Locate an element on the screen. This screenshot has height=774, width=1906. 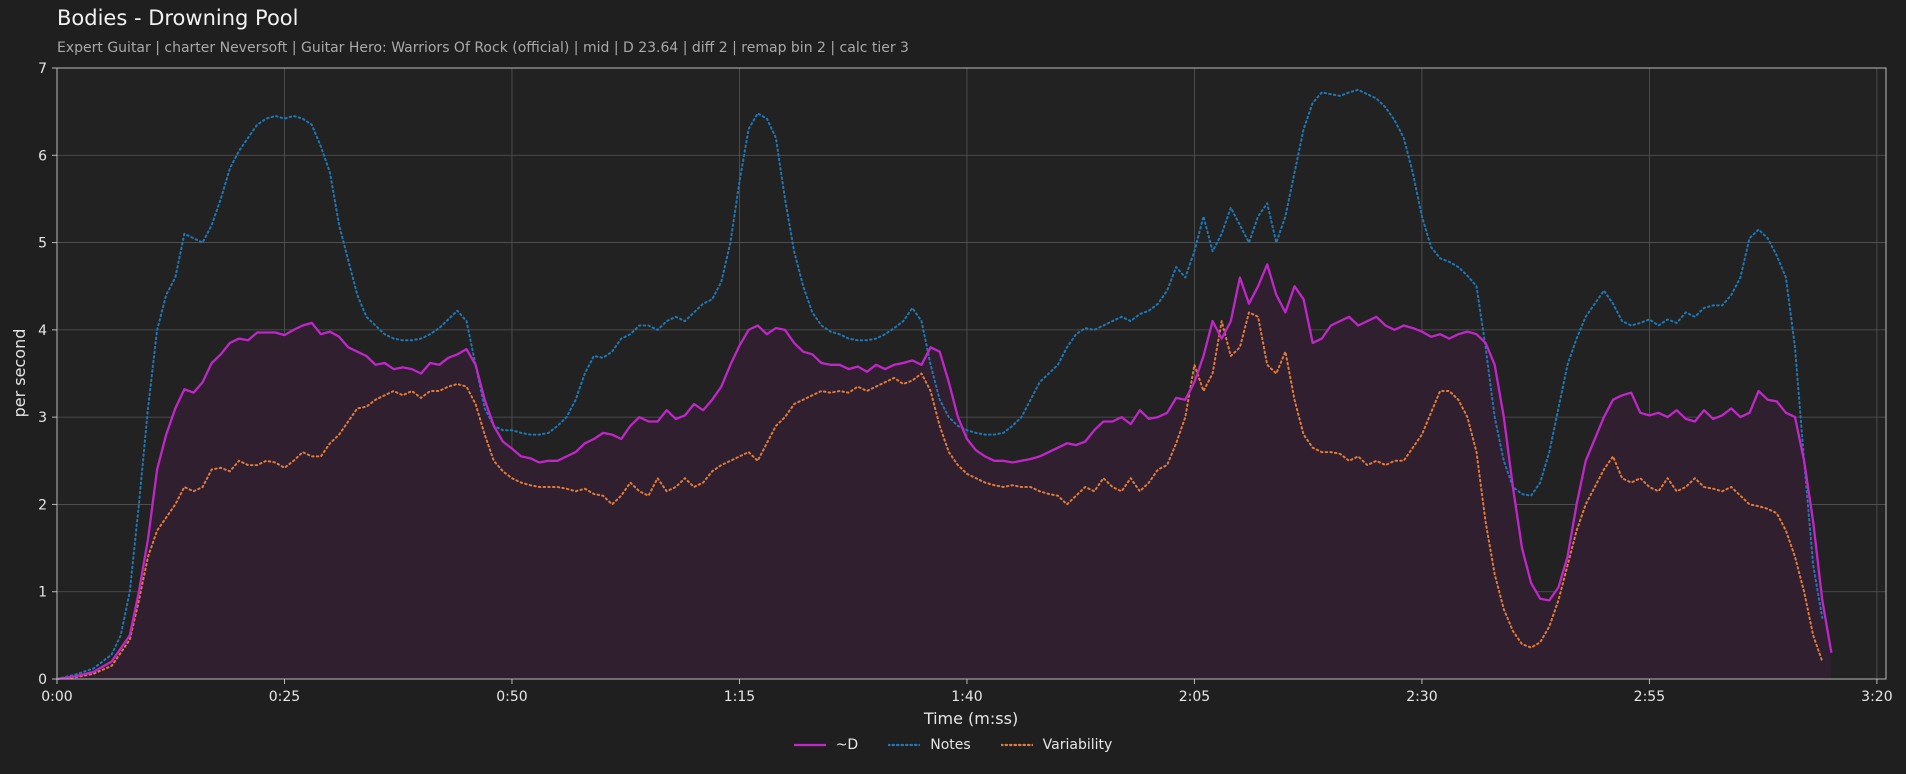
y-tick-label: 2 is located at coordinates (42, 505).